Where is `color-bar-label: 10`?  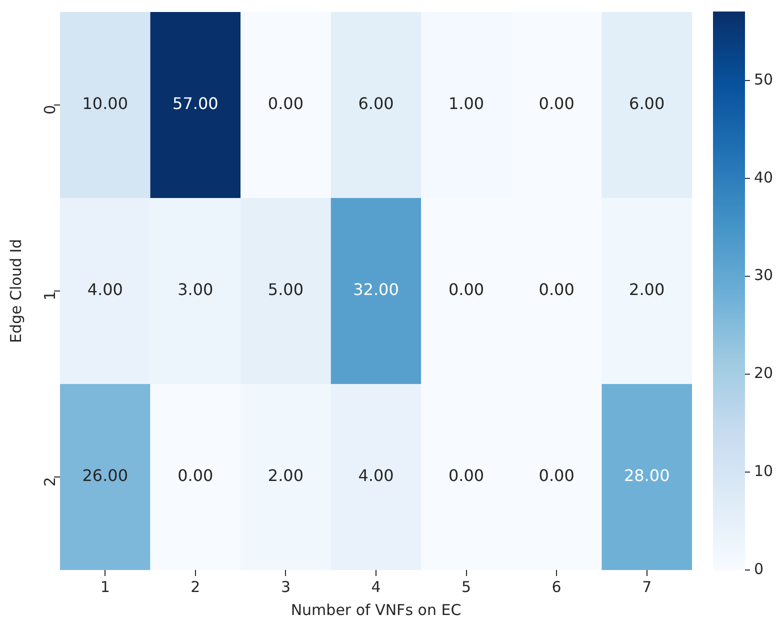
color-bar-label: 10 is located at coordinates (764, 471).